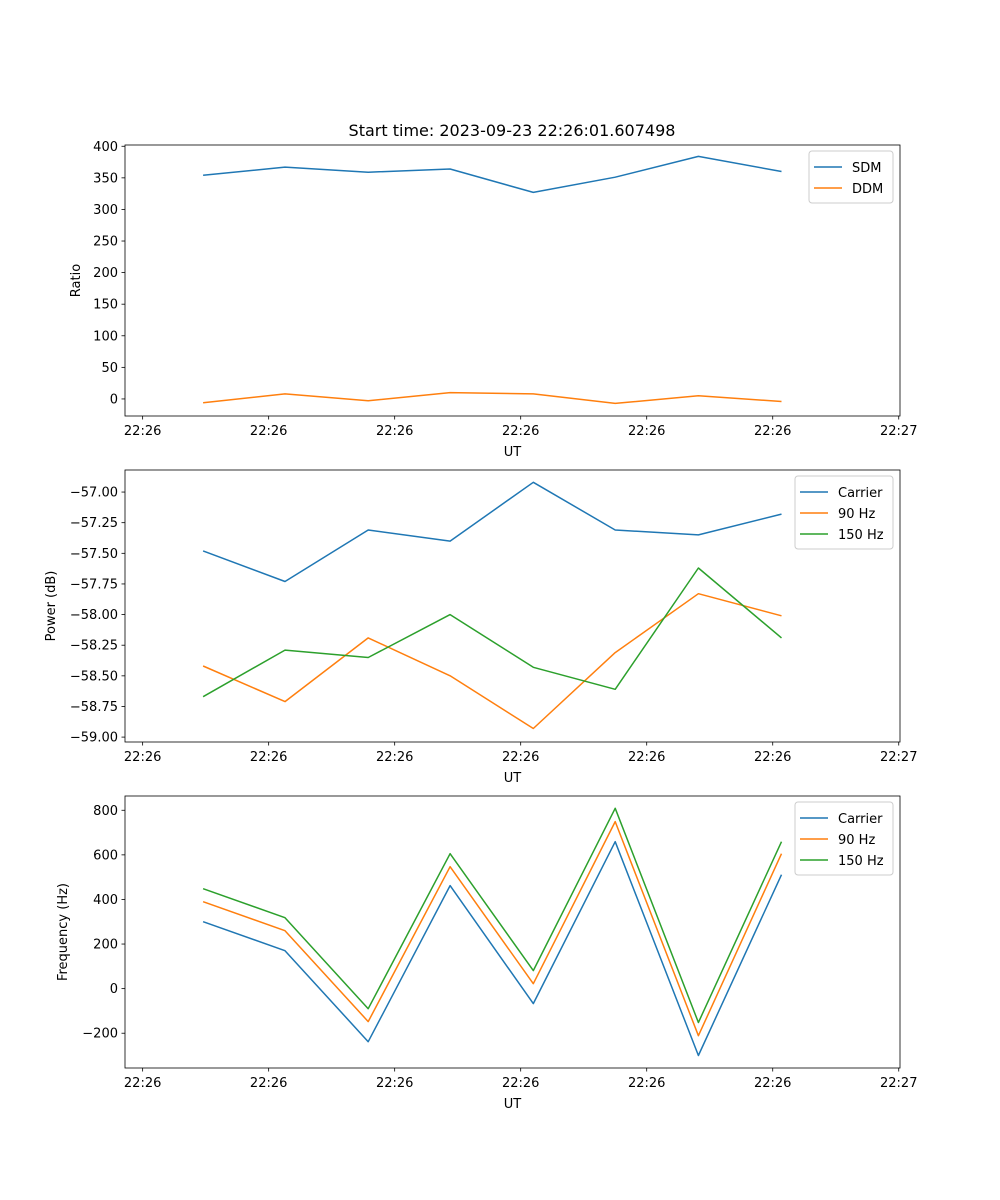  I want to click on legend: SDM DDM, so click(851, 177).